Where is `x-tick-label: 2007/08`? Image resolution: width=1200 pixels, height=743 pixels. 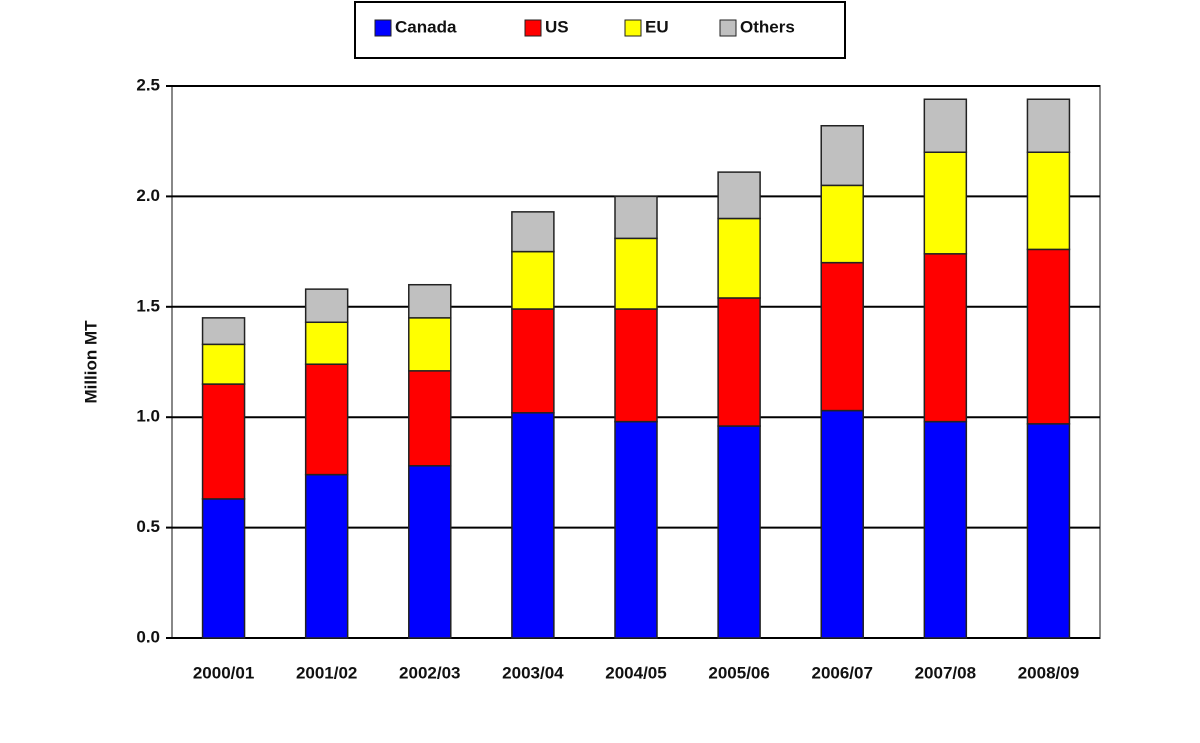
x-tick-label: 2007/08 is located at coordinates (945, 672).